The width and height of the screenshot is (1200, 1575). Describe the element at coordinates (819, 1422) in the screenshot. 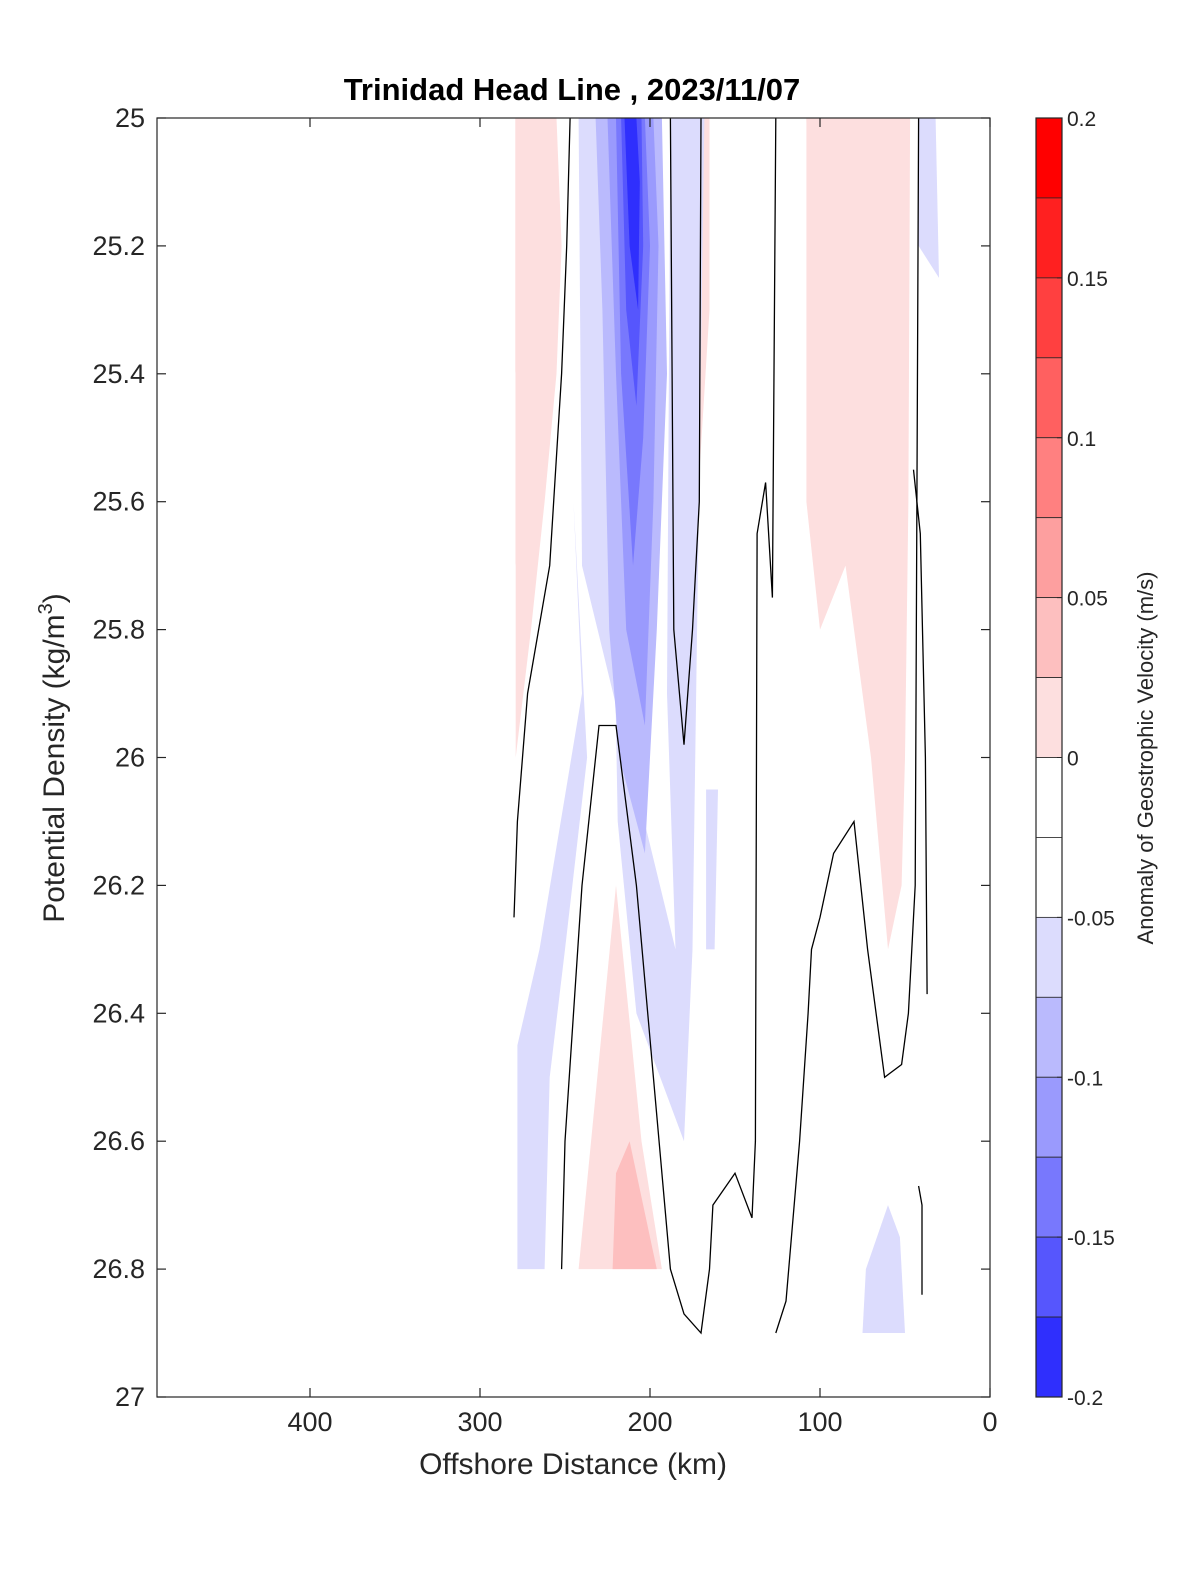

I see `x-tick-label: 100` at that location.